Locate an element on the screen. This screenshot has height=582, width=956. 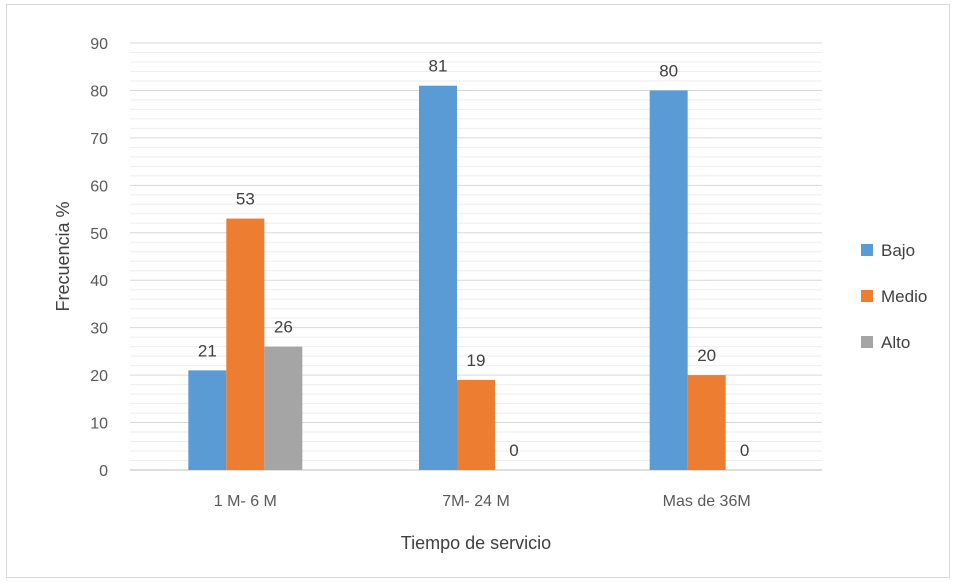
x-tick-label: 7M- 24 M is located at coordinates (476, 501).